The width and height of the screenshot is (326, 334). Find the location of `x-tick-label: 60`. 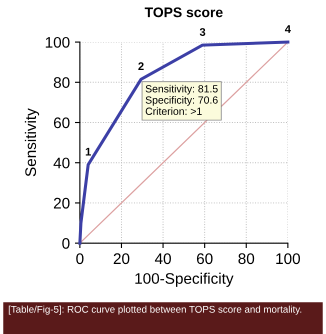

x-tick-label: 60 is located at coordinates (204, 258).